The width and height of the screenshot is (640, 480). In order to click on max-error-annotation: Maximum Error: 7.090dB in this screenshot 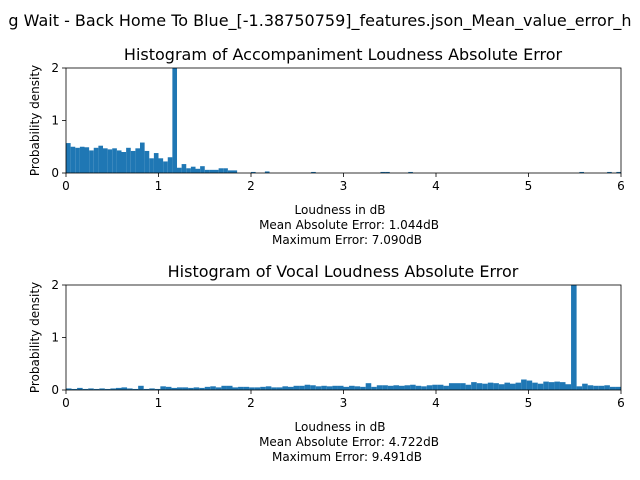, I will do `click(347, 240)`.